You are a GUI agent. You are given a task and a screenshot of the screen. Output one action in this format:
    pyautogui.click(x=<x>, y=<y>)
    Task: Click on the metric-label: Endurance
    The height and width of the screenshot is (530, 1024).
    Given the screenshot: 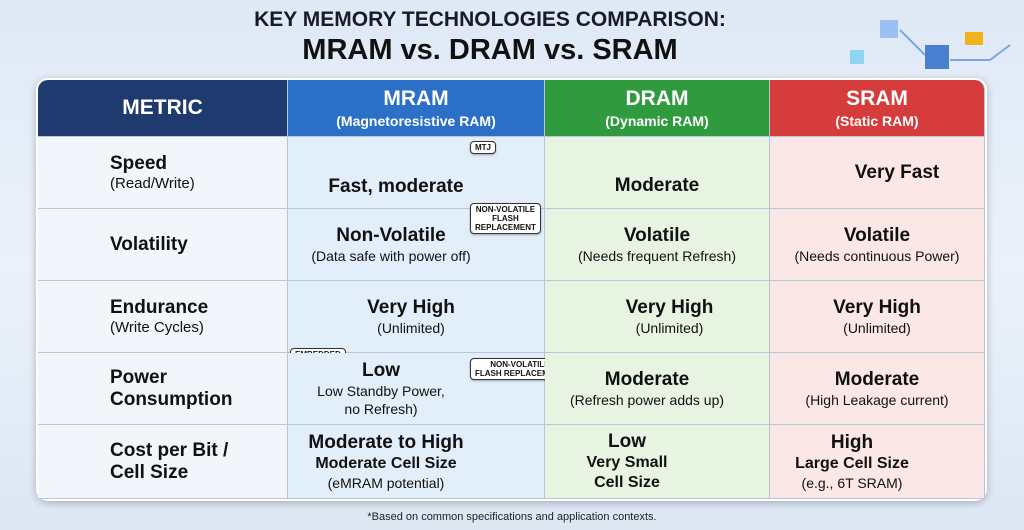 What is the action you would take?
    pyautogui.click(x=159, y=307)
    